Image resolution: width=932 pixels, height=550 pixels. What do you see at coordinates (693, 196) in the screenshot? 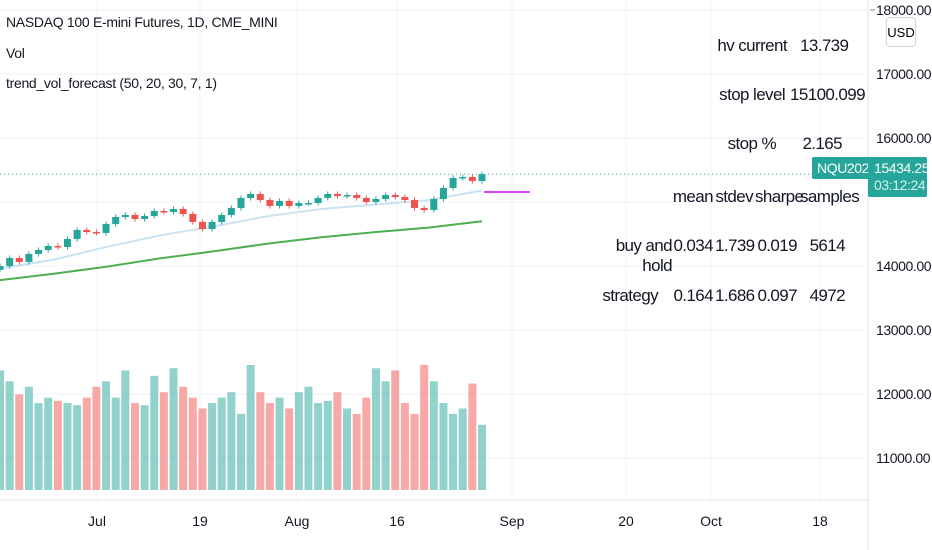
I see `perf-header-mean: mean` at bounding box center [693, 196].